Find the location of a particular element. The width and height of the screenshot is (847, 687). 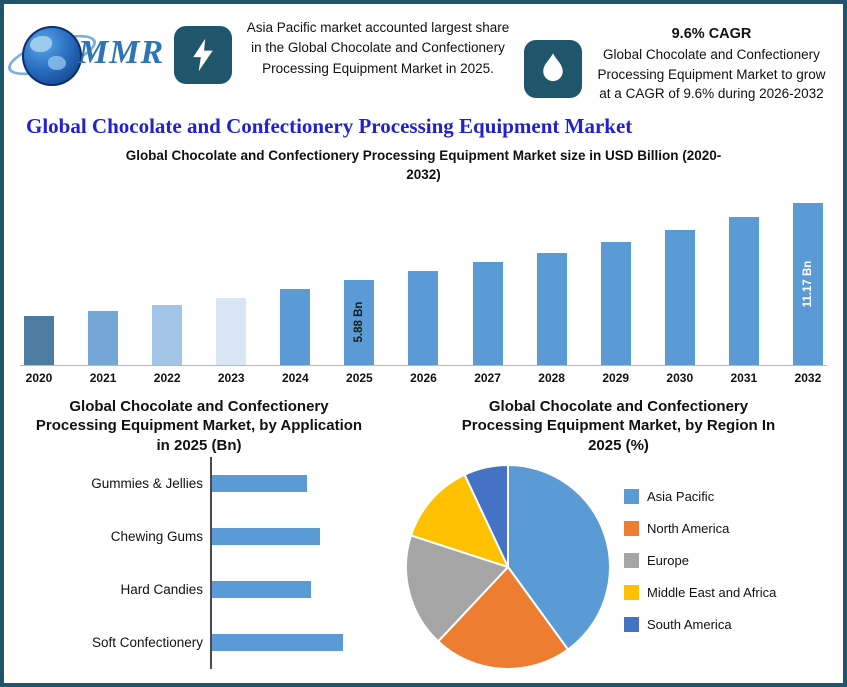

flame-icon is located at coordinates (553, 69).